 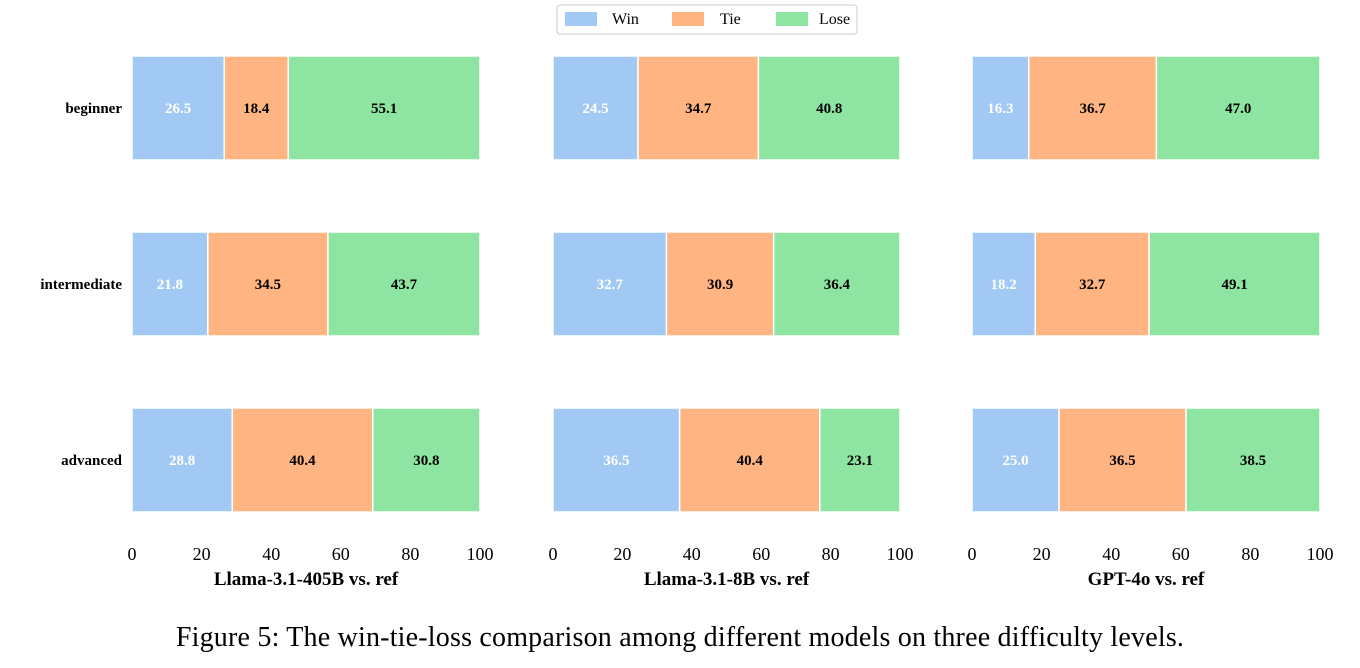 I want to click on category-label-beginner: beginner, so click(x=93, y=109).